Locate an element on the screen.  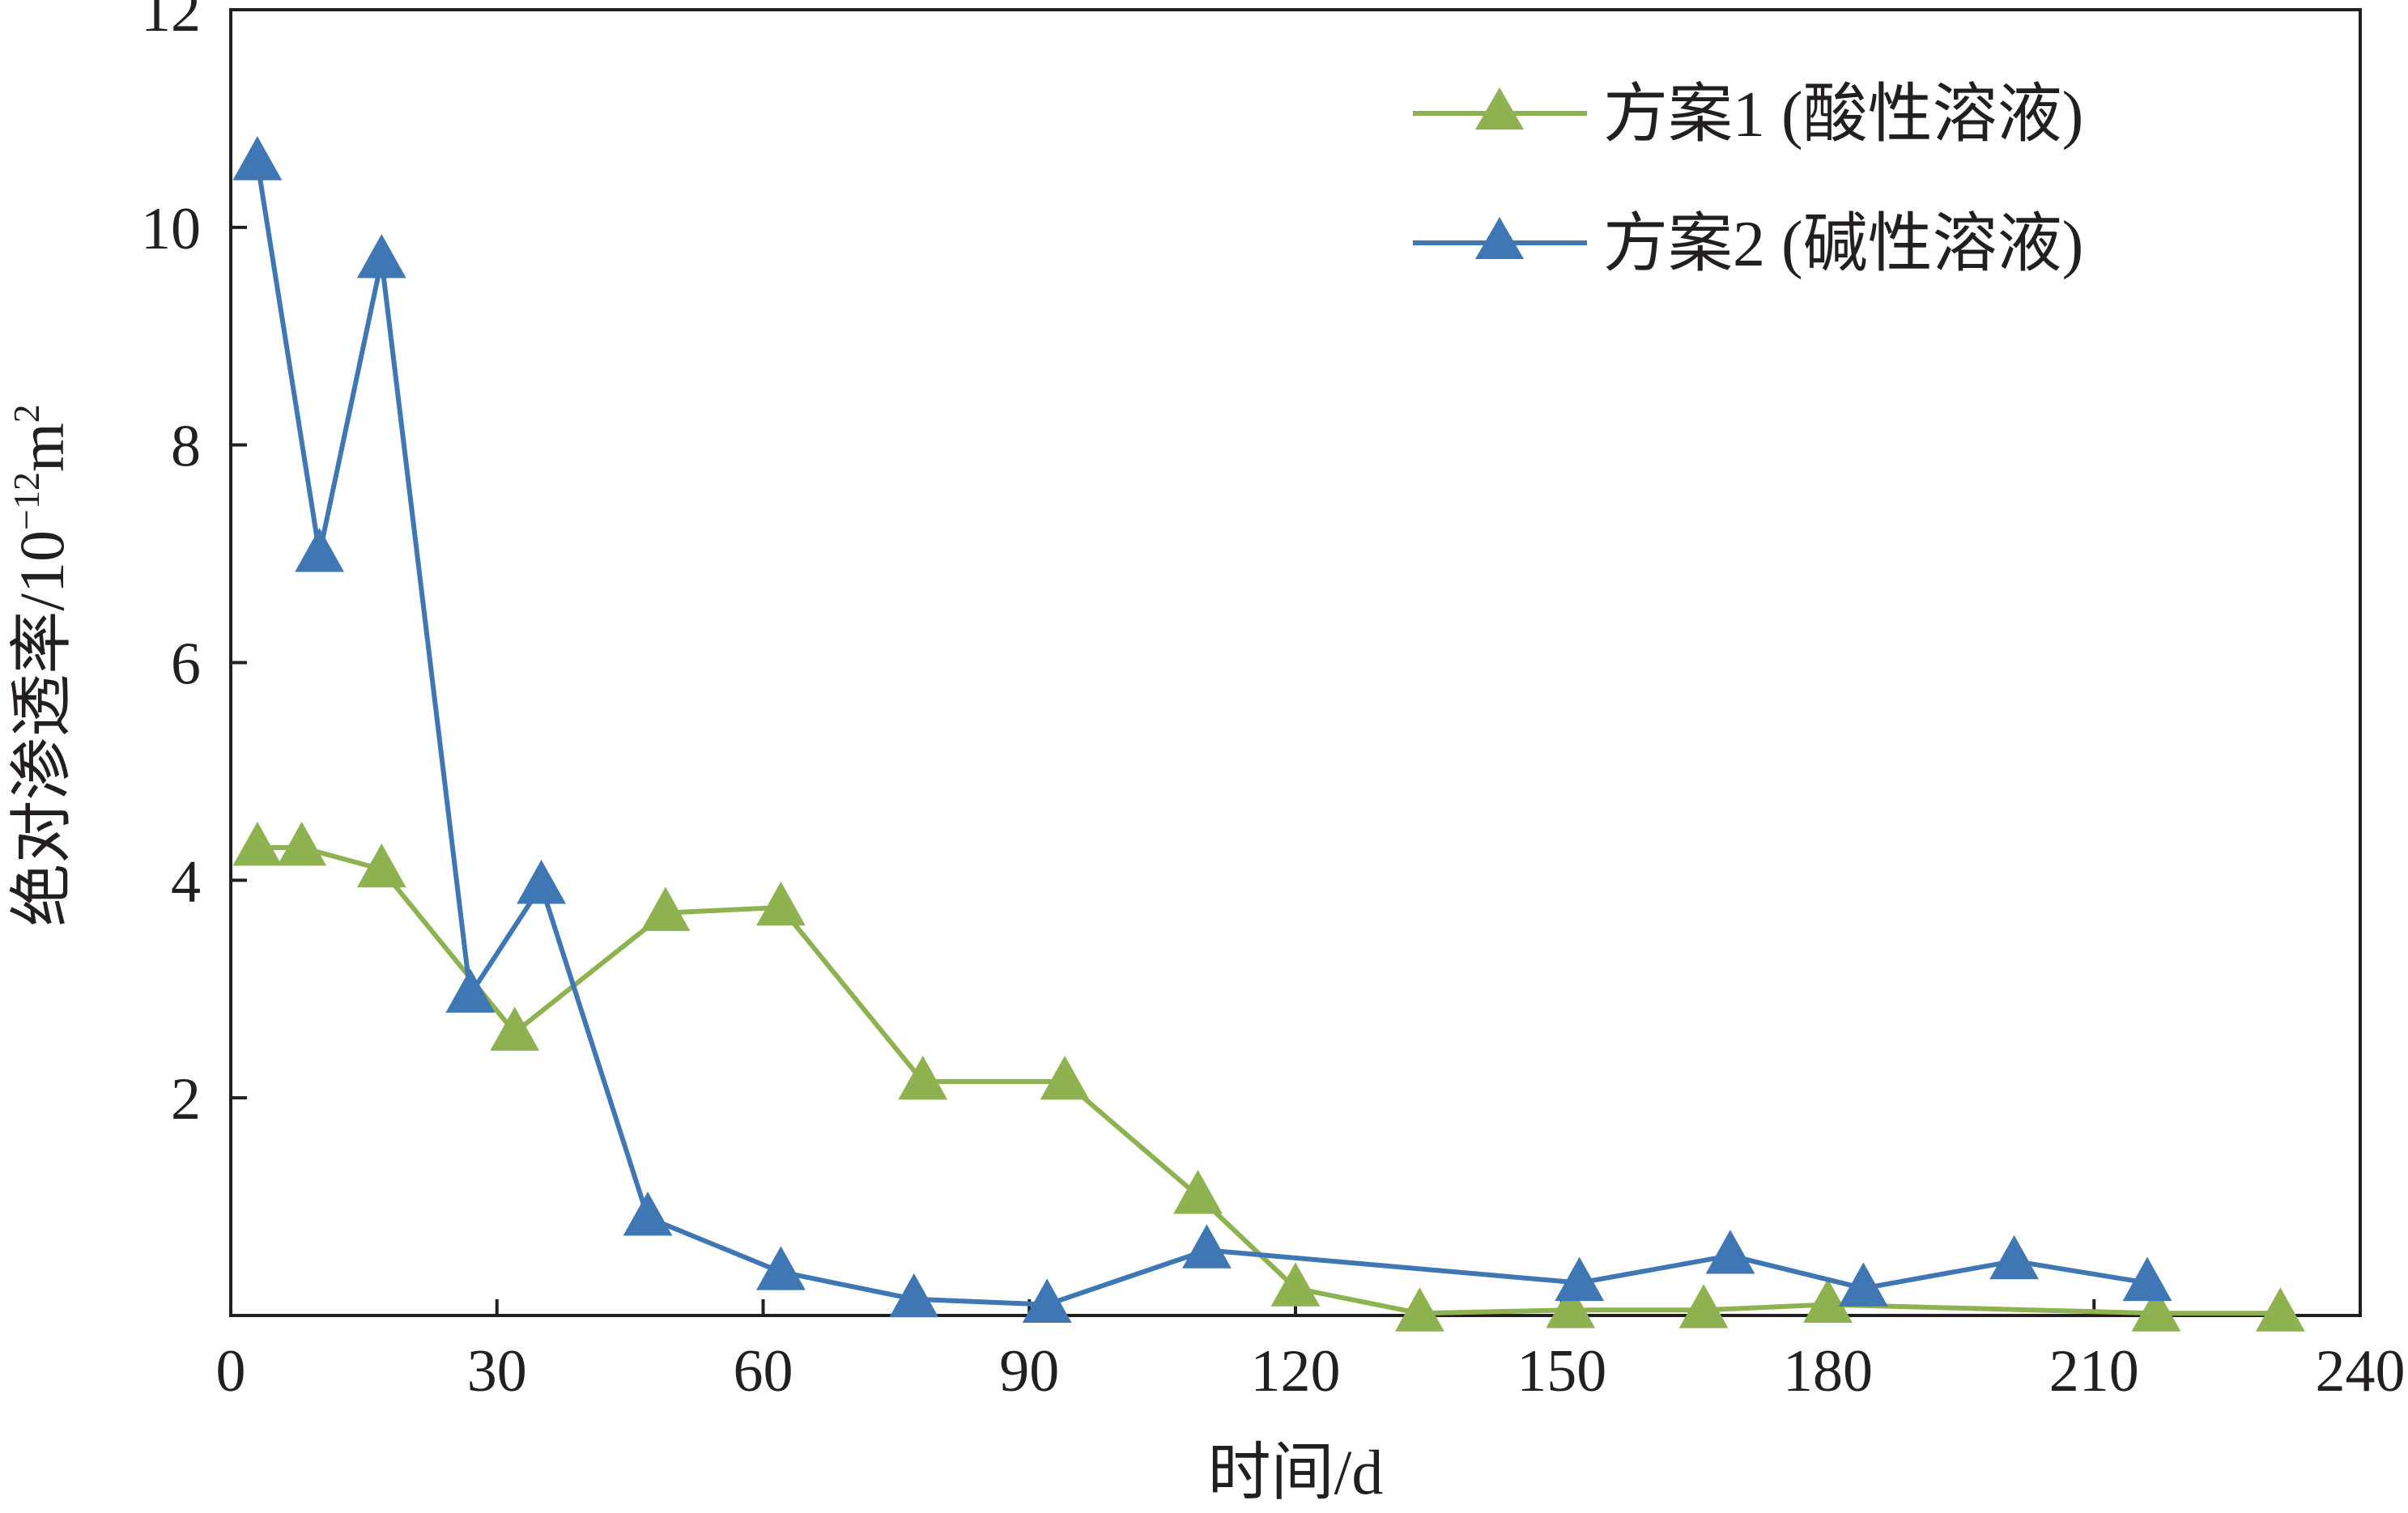
legend-item-series-2: 方案2 (碱性溶液) is located at coordinates (1748, 245).